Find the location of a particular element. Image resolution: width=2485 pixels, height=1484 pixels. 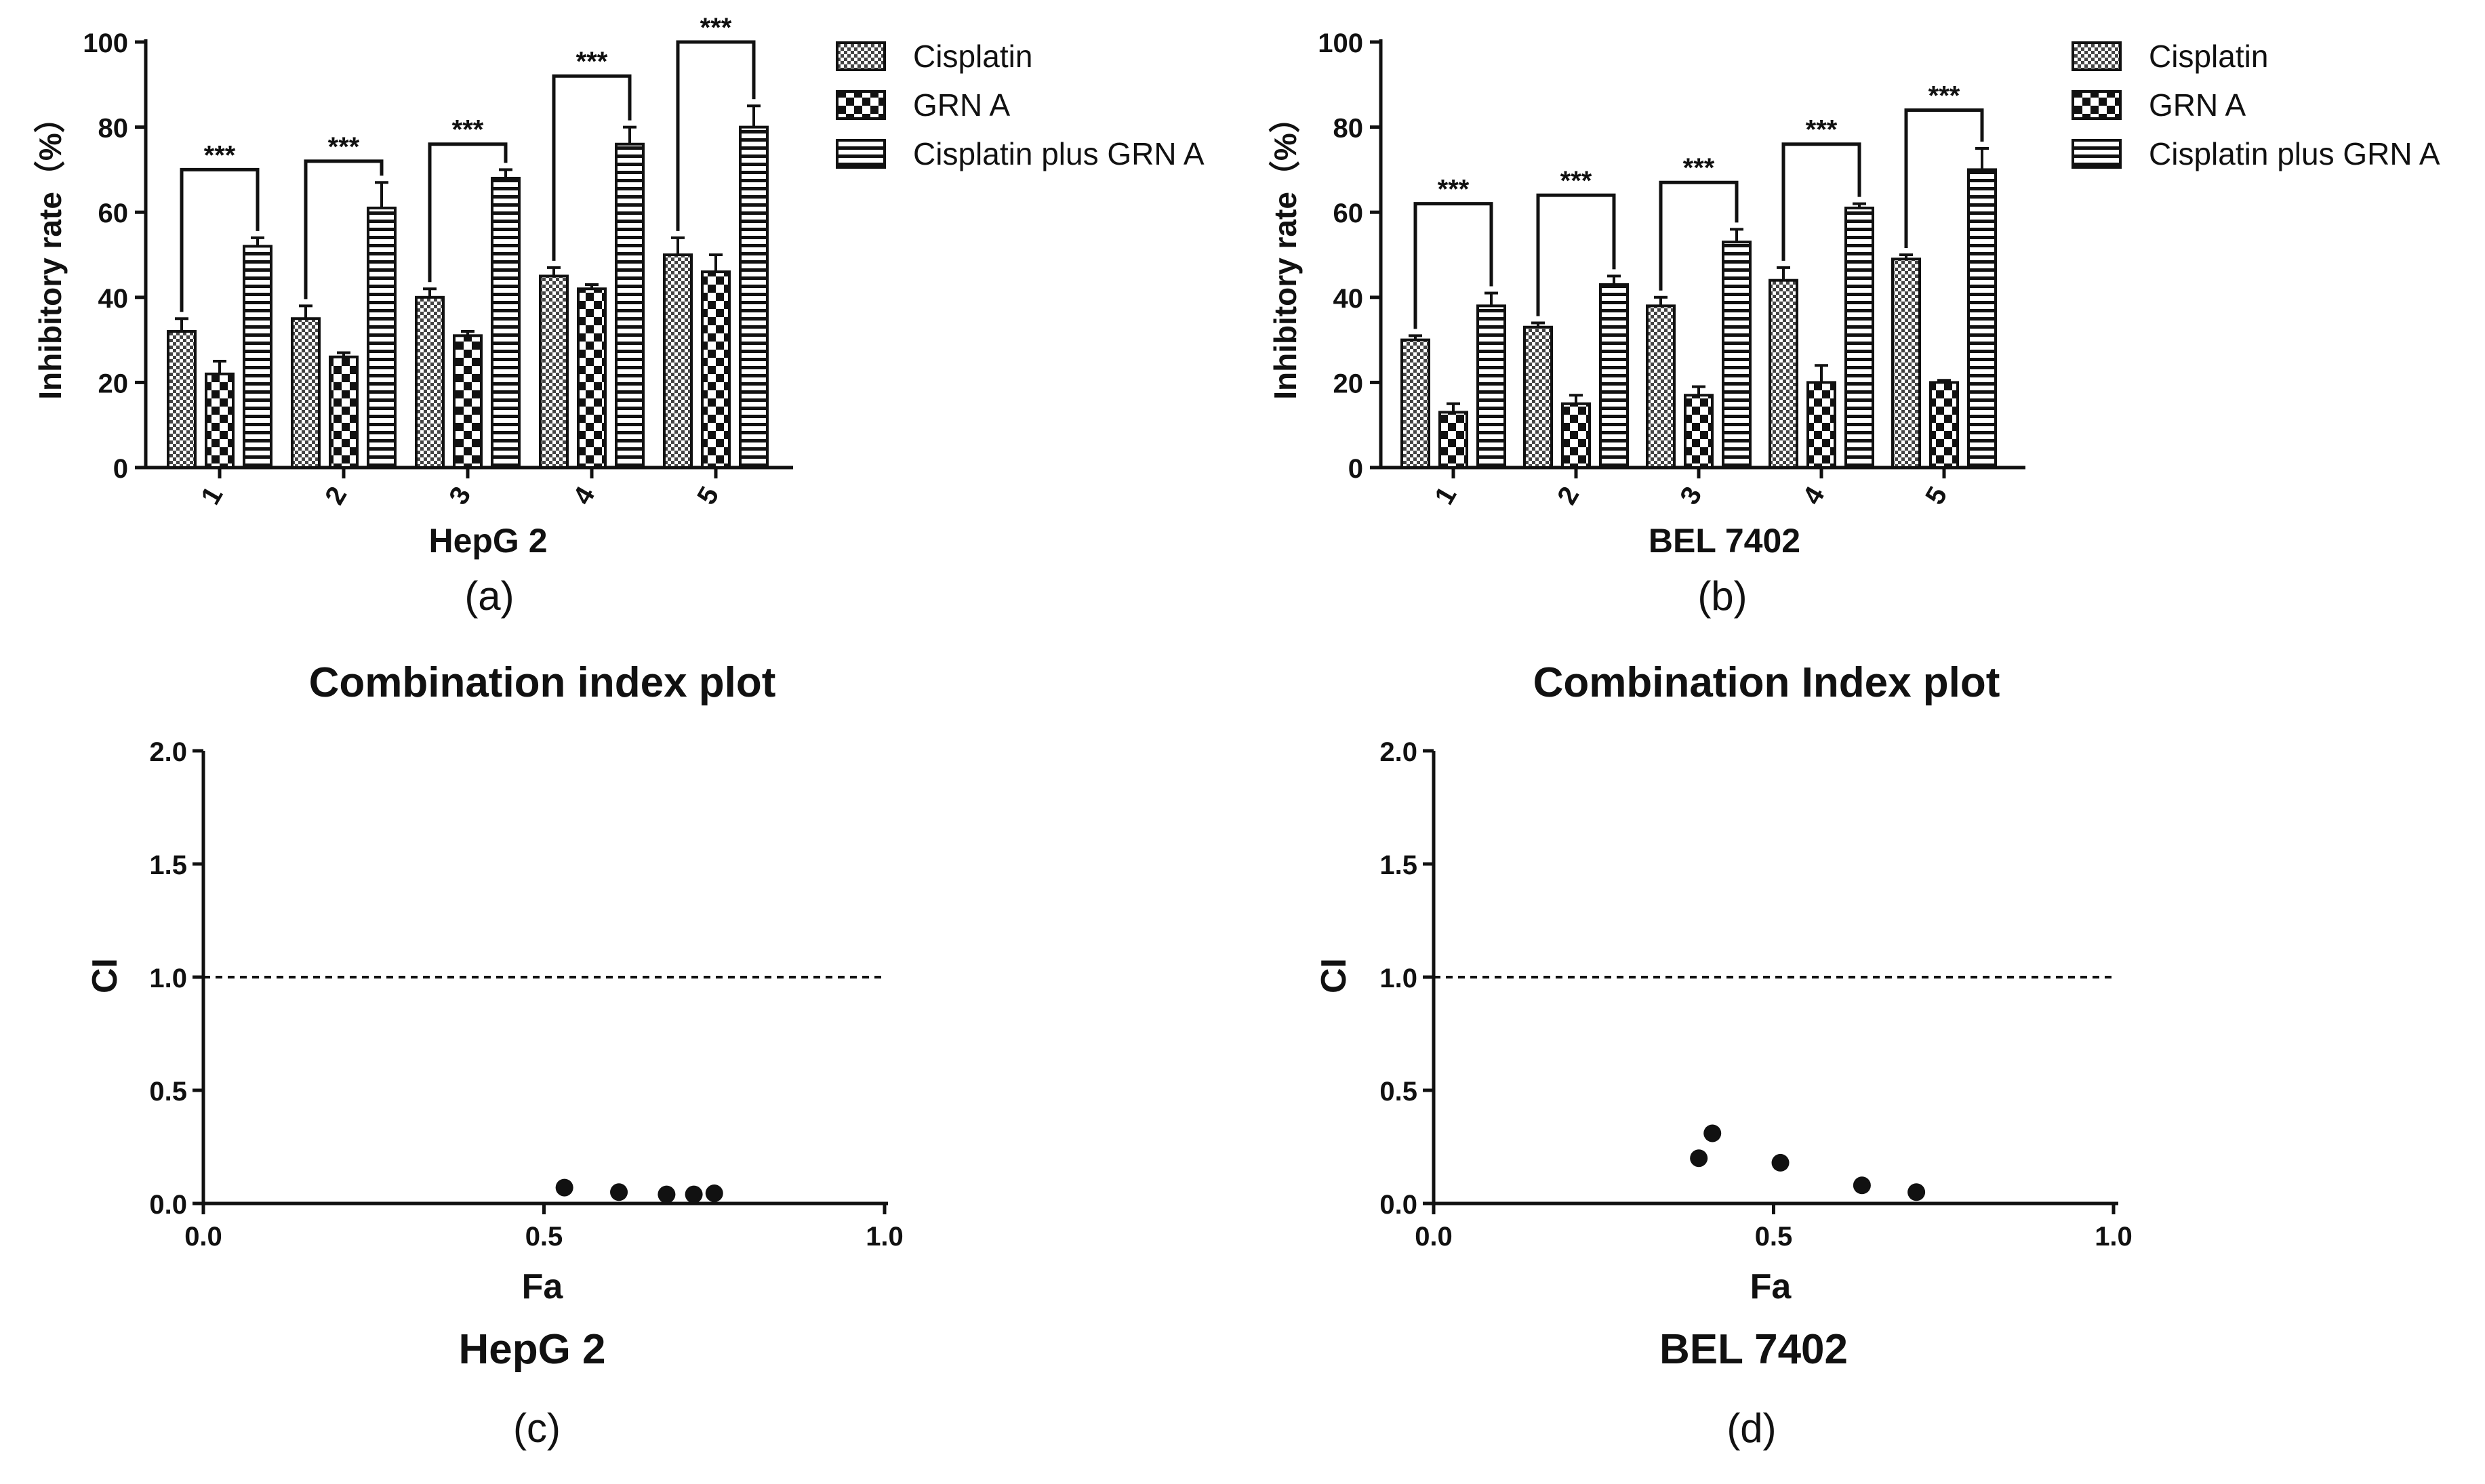

y-tick-label-d: 0.5 is located at coordinates (1398, 1092).